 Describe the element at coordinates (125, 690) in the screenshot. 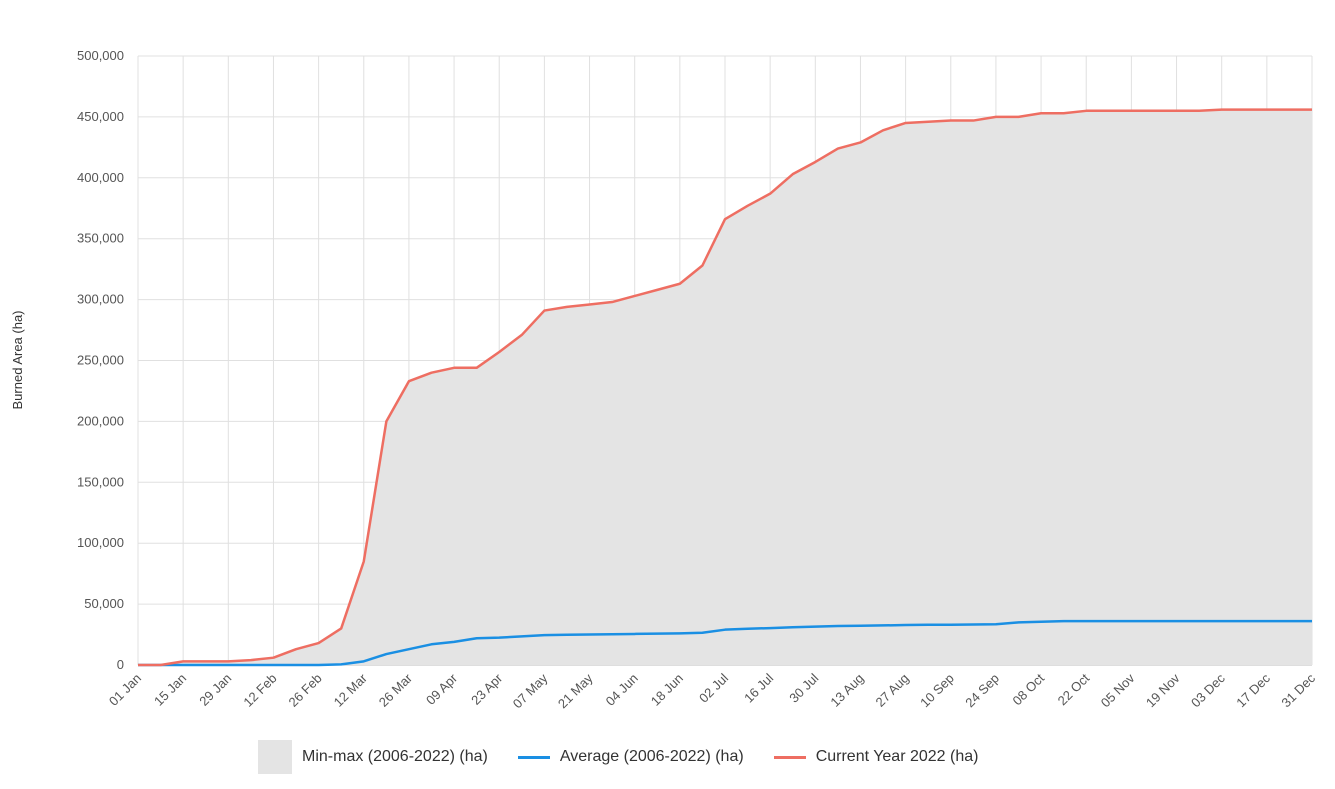

I see `x-tick-label: 01 Jan` at that location.